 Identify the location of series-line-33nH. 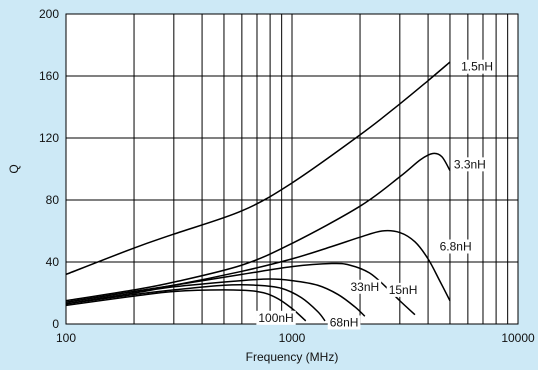
(215, 297).